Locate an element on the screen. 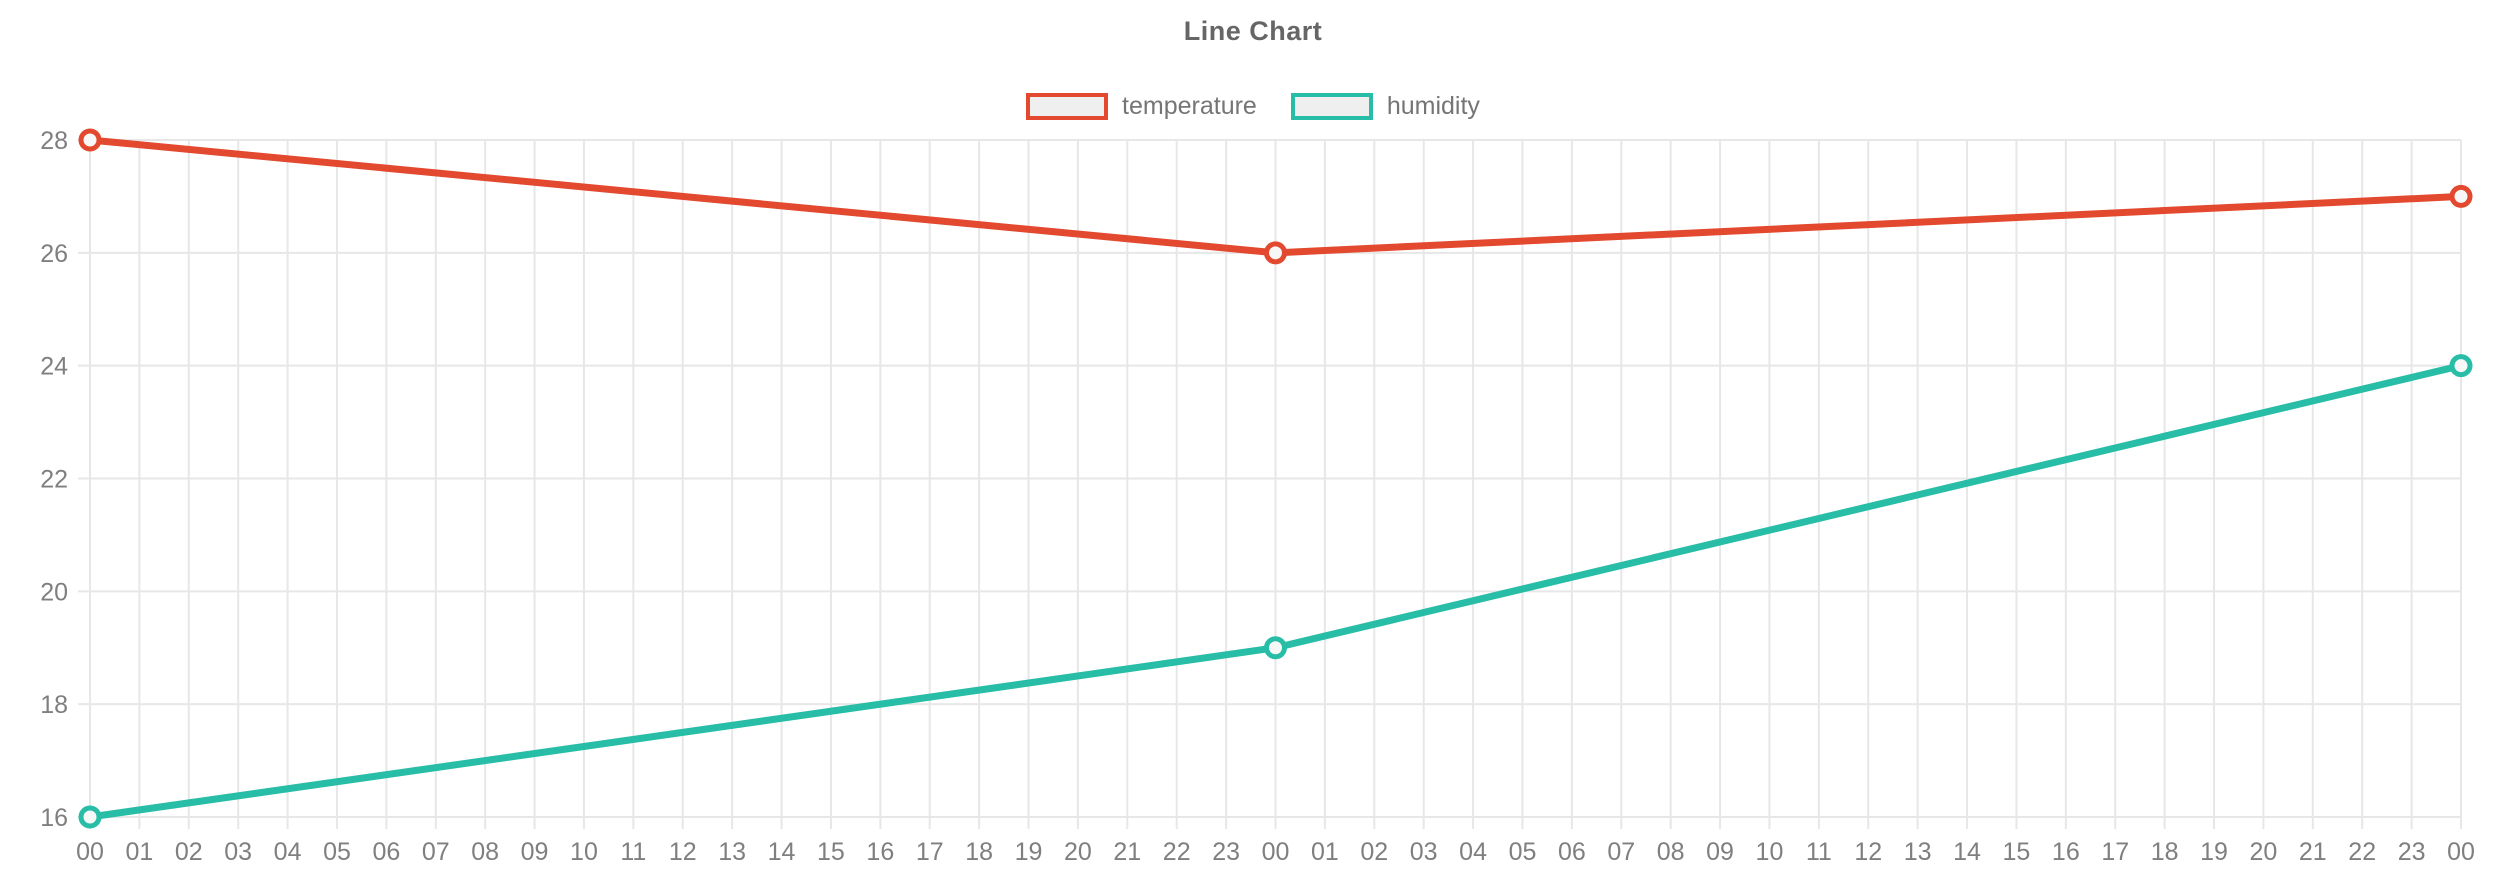  legend-label-humidity: humidity is located at coordinates (1433, 106).